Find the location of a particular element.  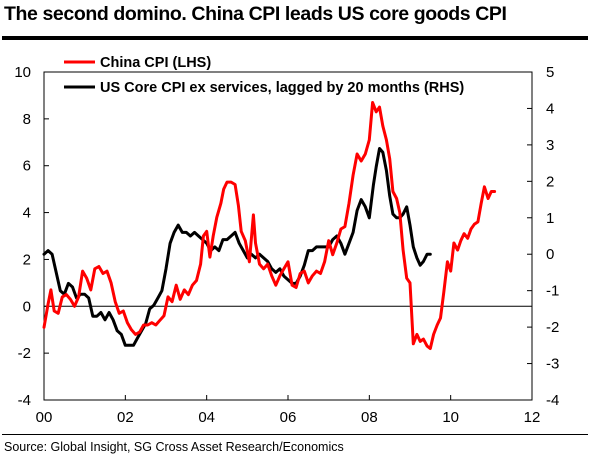

x-axis: 00 02 04 06 08 10 12 is located at coordinates (288, 410).